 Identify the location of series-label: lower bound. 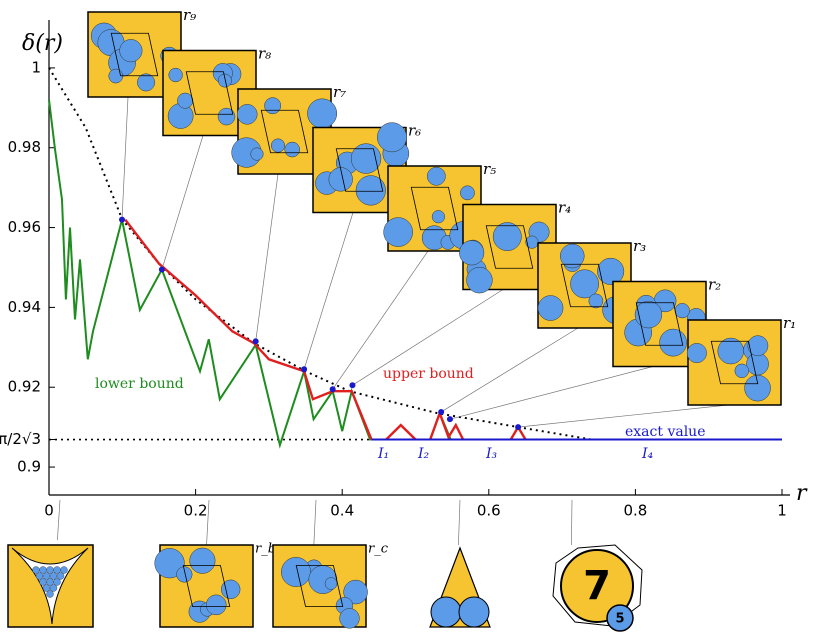
(139, 384).